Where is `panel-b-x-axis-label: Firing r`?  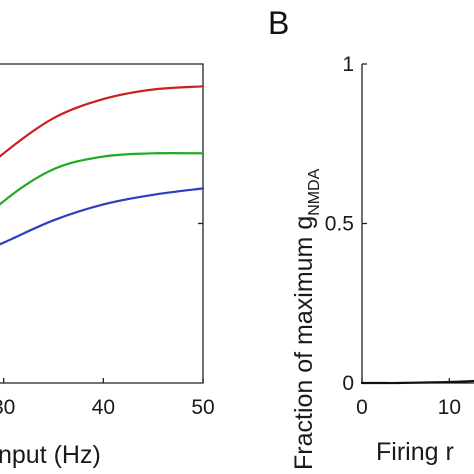 panel-b-x-axis-label: Firing r is located at coordinates (415, 452).